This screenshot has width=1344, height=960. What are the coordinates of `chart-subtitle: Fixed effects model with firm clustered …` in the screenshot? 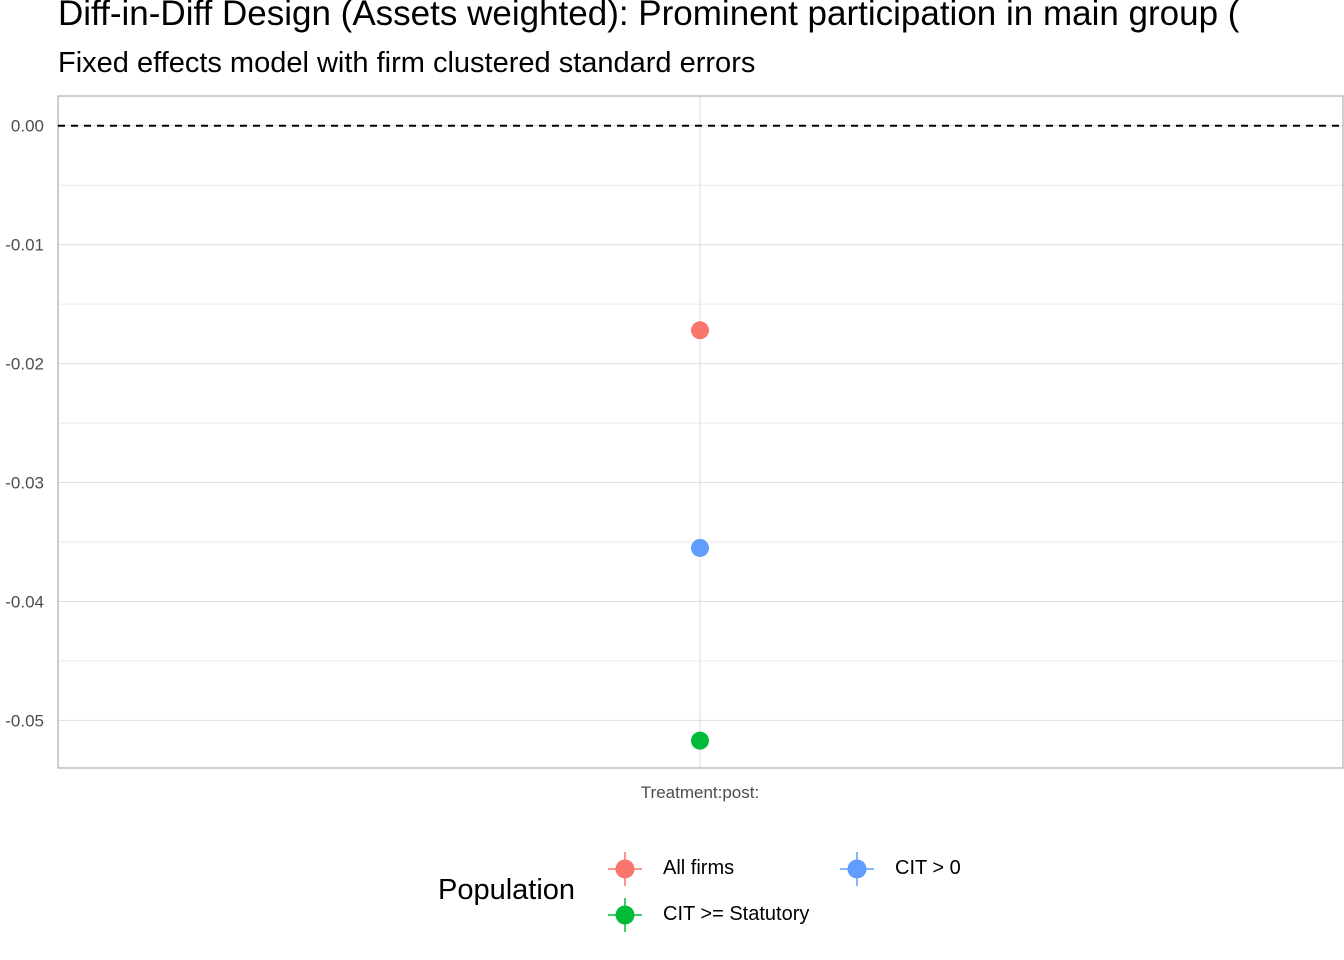 It's located at (407, 63).